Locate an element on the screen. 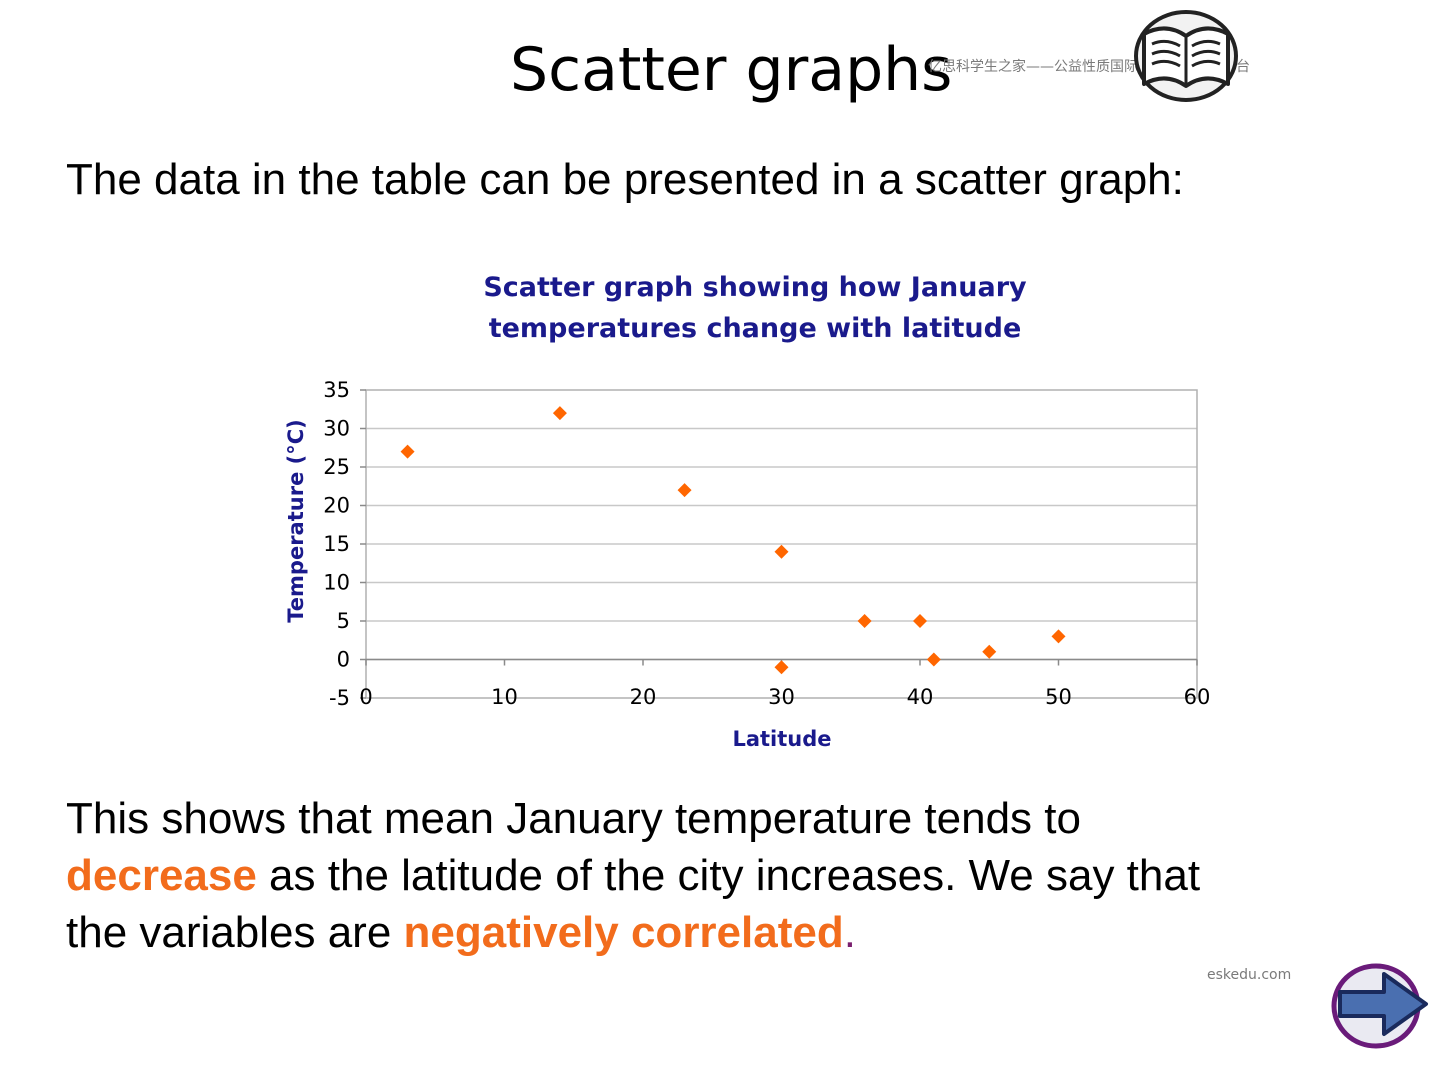  chart-title-line2: temperatures change with latitude is located at coordinates (755, 328).